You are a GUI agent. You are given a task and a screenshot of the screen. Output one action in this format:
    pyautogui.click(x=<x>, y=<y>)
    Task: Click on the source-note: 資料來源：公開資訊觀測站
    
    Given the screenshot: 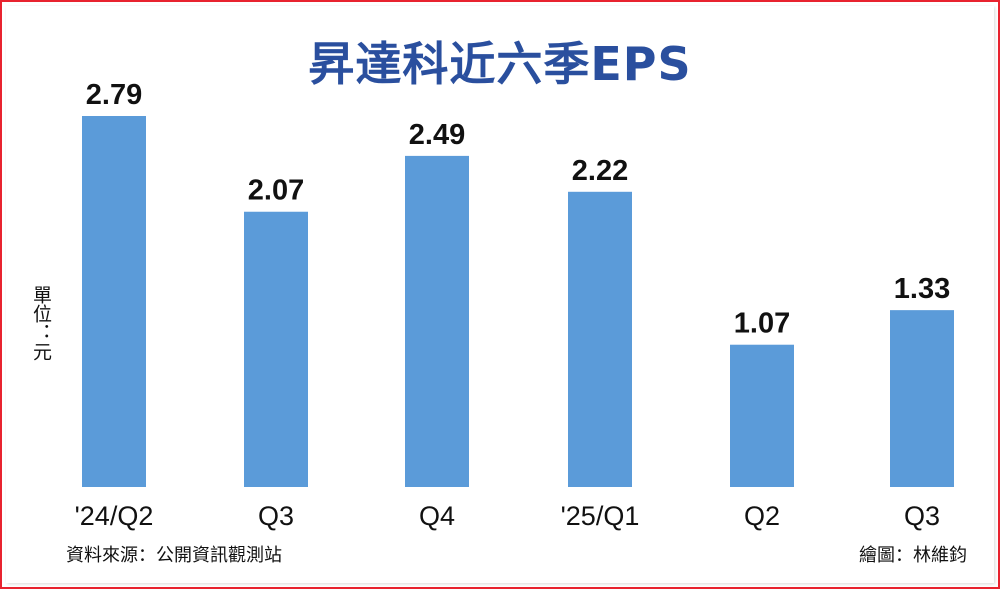 What is the action you would take?
    pyautogui.click(x=174, y=555)
    